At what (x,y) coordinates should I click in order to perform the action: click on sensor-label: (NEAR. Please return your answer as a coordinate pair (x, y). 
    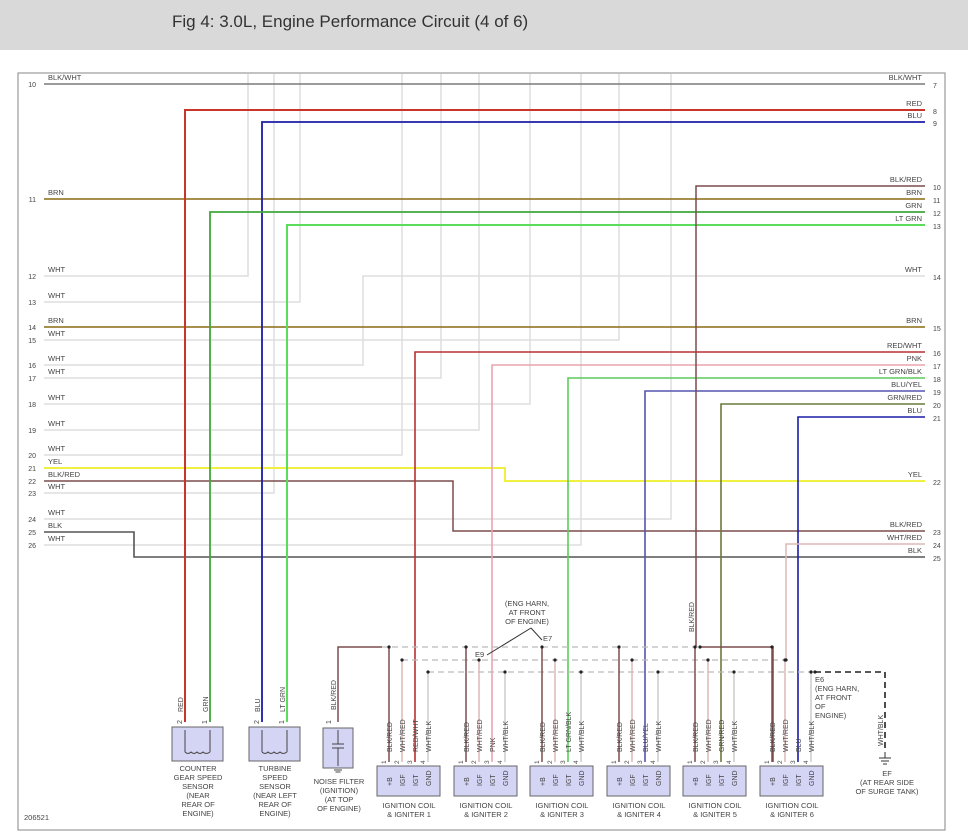
    Looking at the image, I should click on (198, 795).